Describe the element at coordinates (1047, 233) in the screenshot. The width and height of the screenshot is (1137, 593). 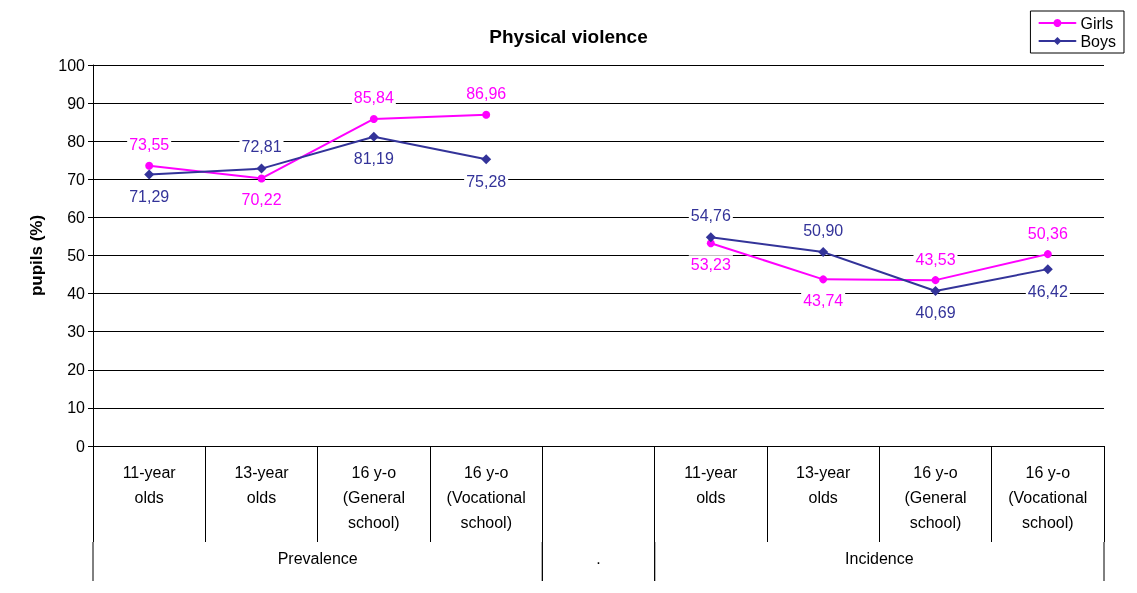
I see `data-label: 50,36` at that location.